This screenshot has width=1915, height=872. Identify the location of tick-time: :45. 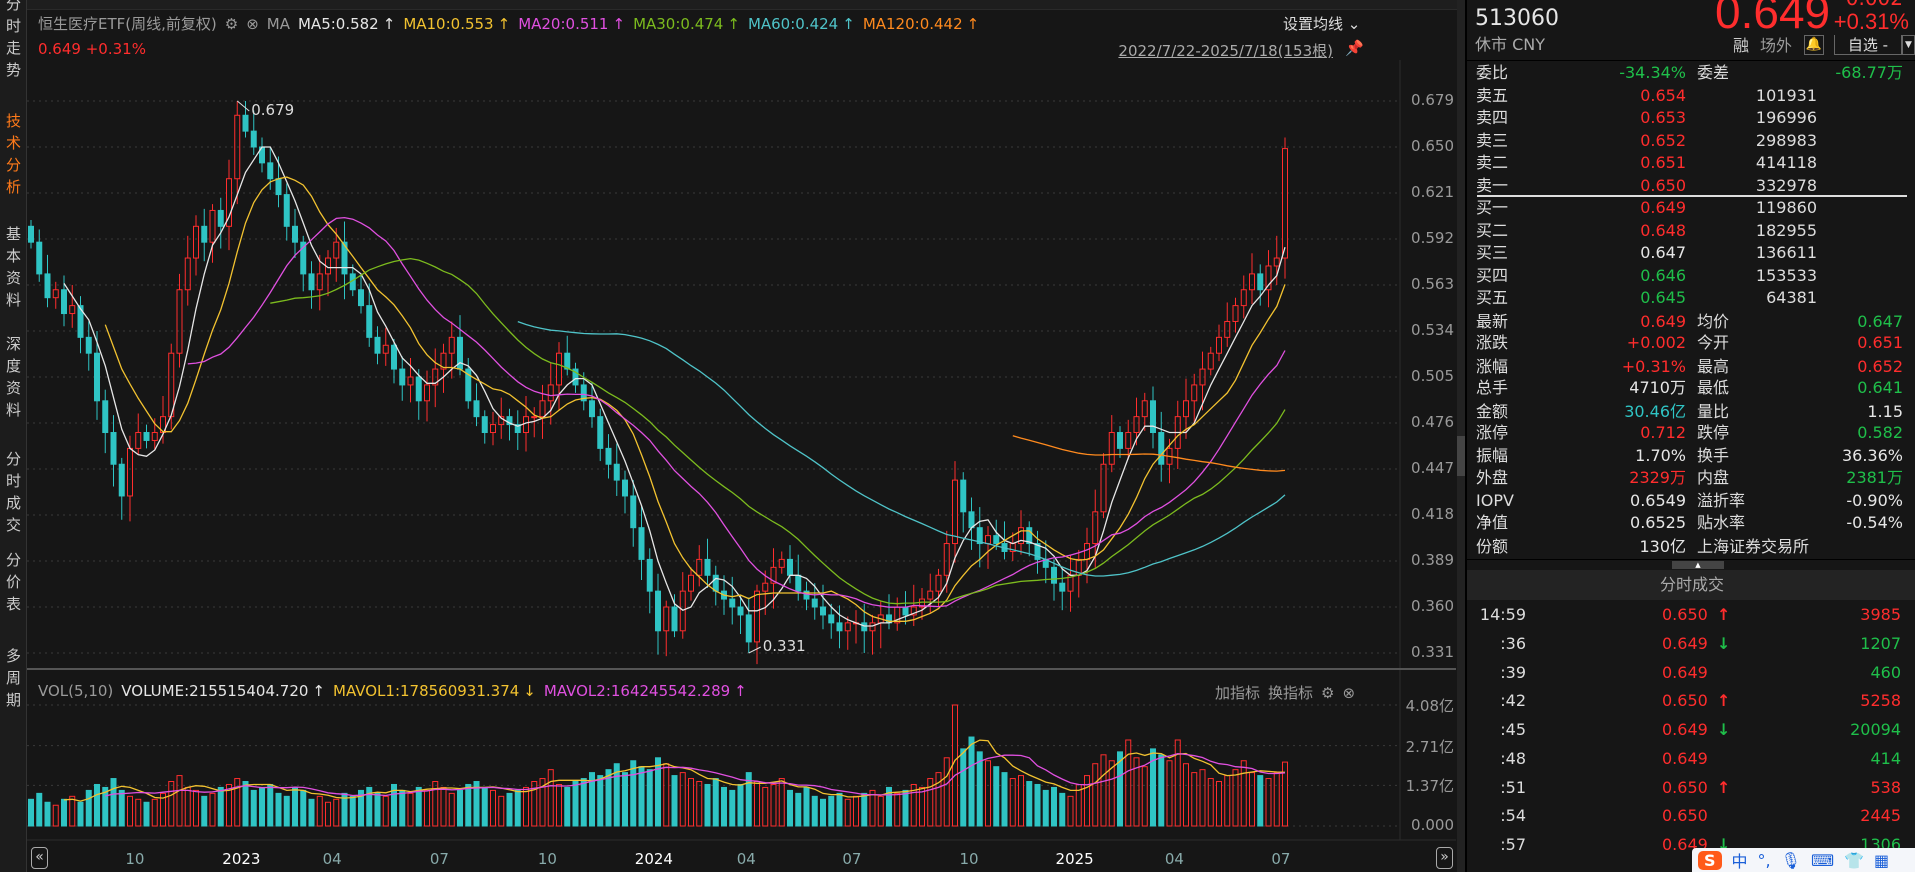
(1513, 729).